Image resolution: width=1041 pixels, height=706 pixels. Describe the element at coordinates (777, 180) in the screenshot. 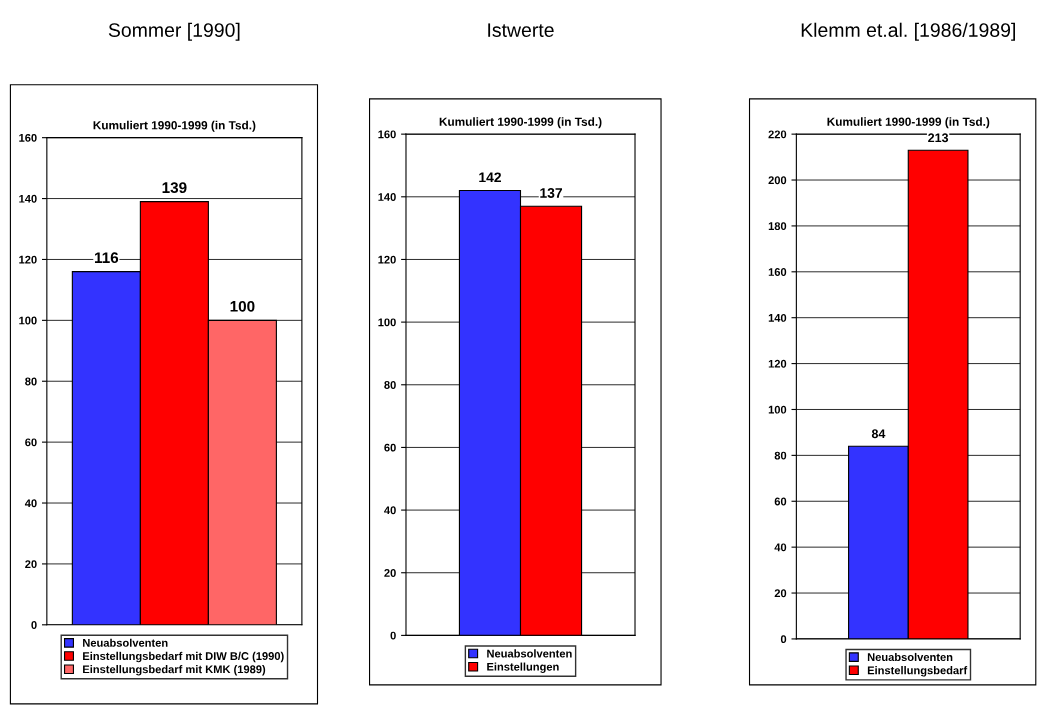

I see `y-tick-label: 200` at that location.